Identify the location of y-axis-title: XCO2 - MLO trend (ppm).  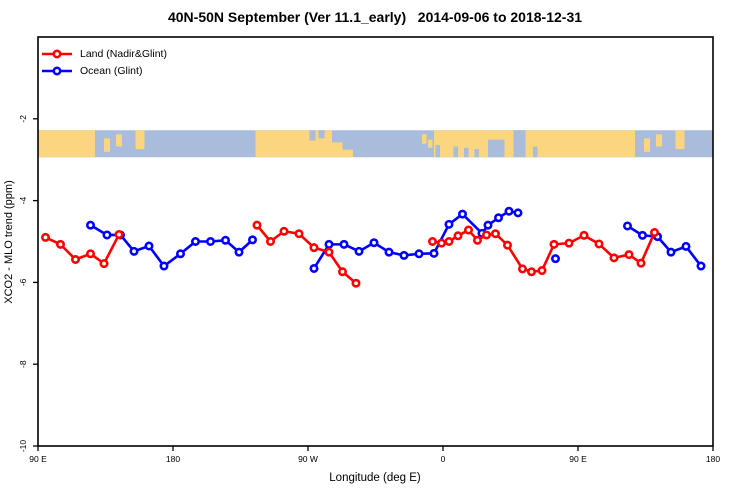
(9, 242).